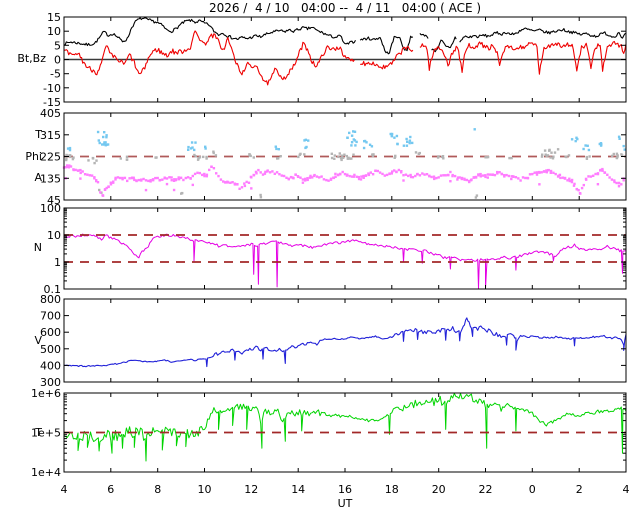  I want to click on y-tick-label: 1e+5, so click(46, 433).